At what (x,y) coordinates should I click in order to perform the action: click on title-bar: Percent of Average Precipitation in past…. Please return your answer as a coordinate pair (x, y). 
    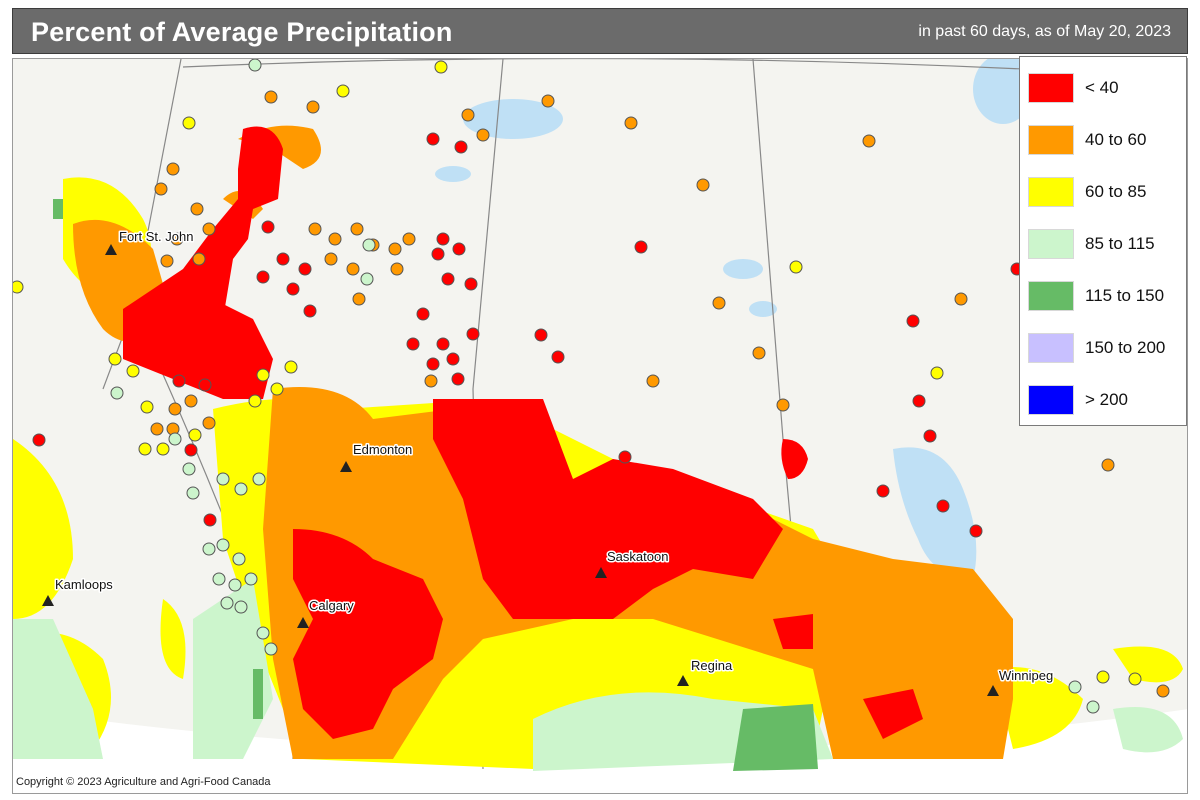
    Looking at the image, I should click on (600, 31).